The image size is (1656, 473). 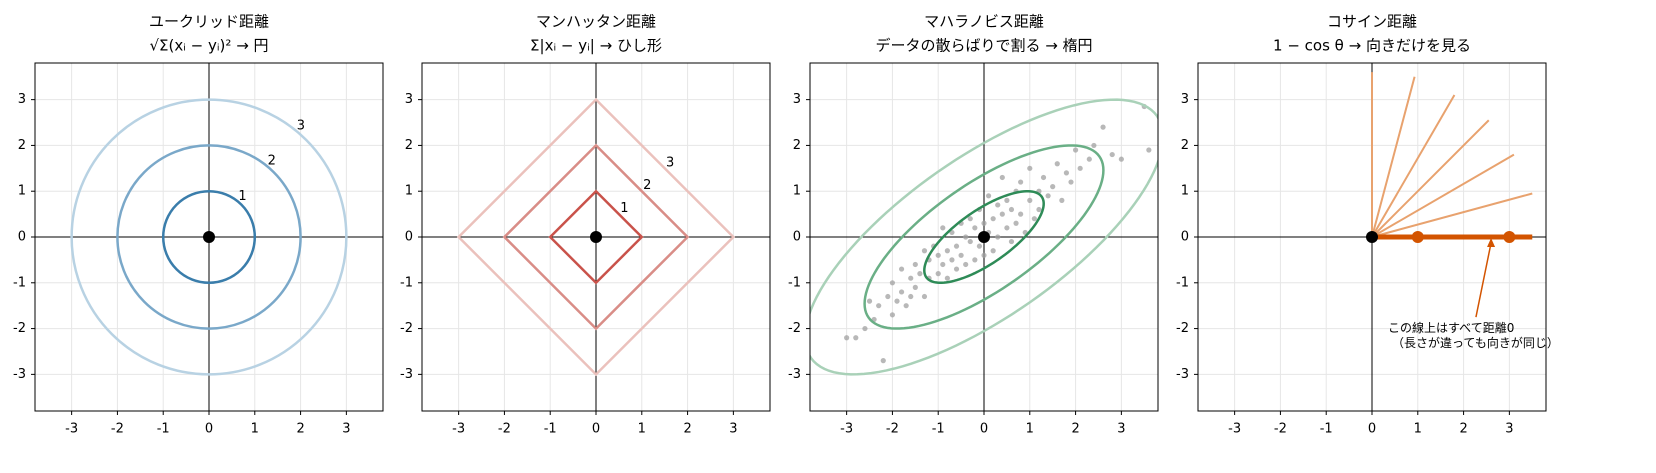 What do you see at coordinates (208, 46) in the screenshot?
I see `chart-title: √Σ(xᵢ − yᵢ)² → 円` at bounding box center [208, 46].